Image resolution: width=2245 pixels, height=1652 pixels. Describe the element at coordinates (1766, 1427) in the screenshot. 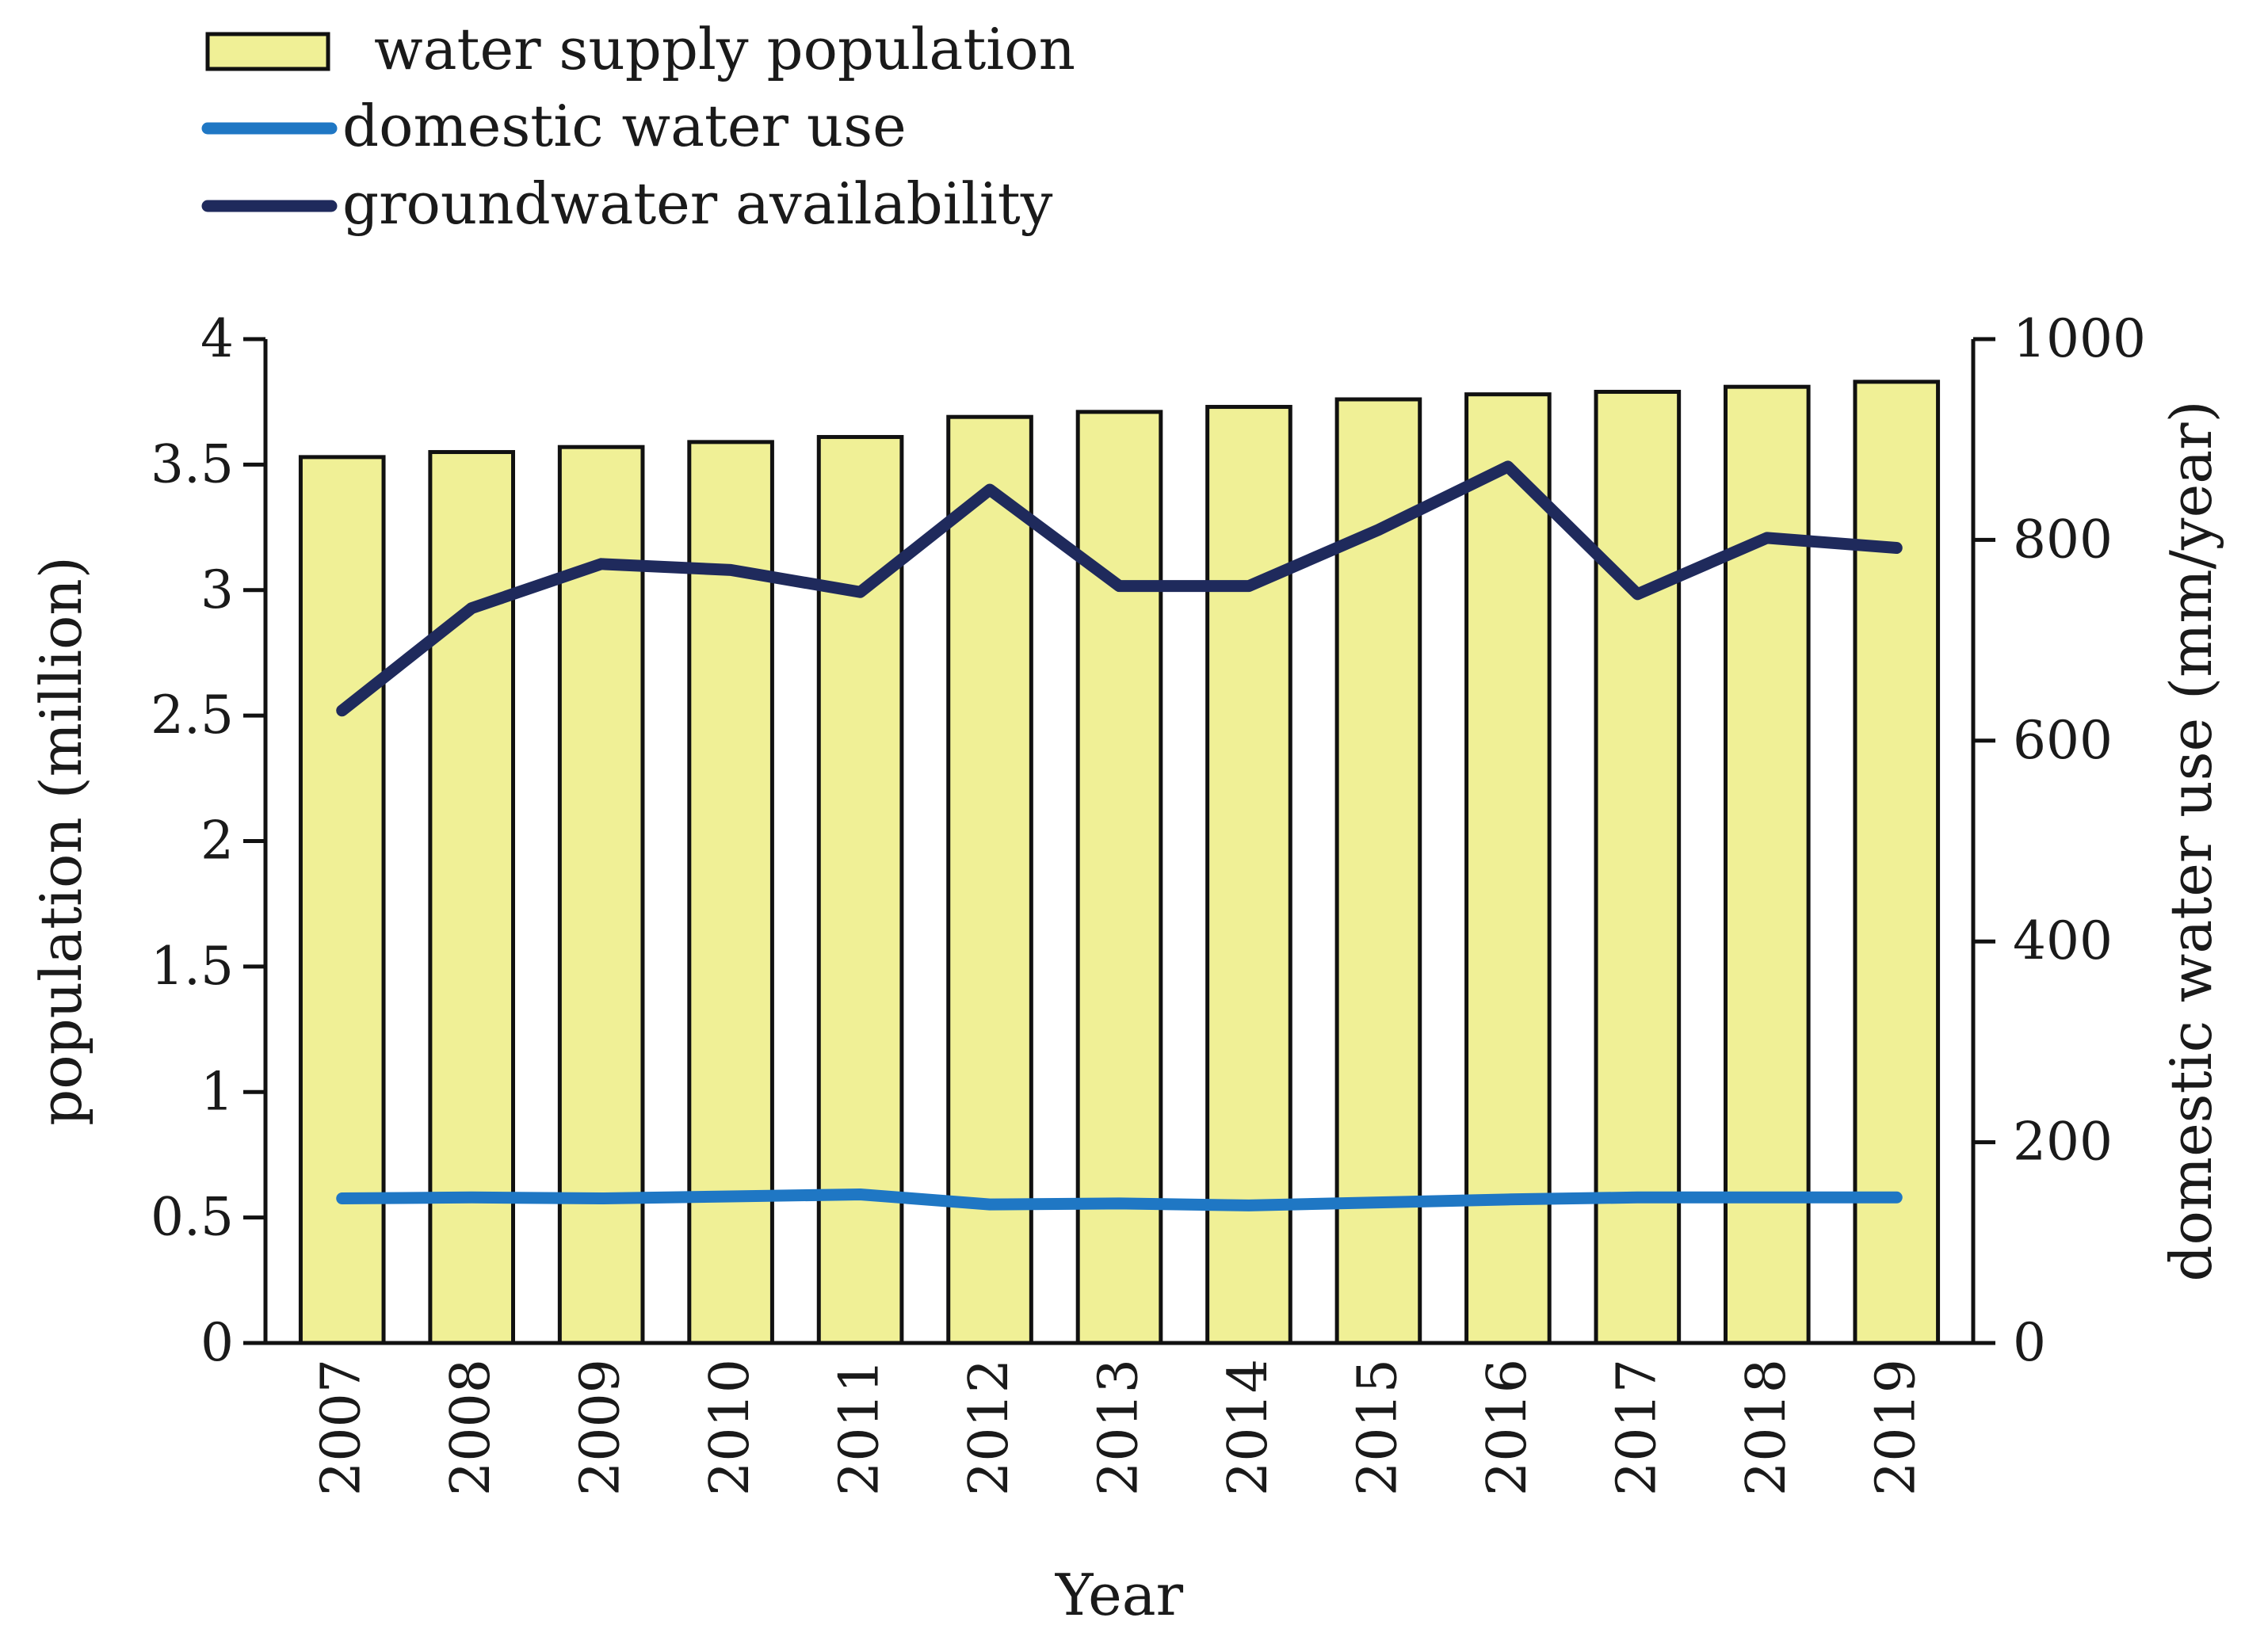

I see `x-tick-label-2018: 2018` at that location.